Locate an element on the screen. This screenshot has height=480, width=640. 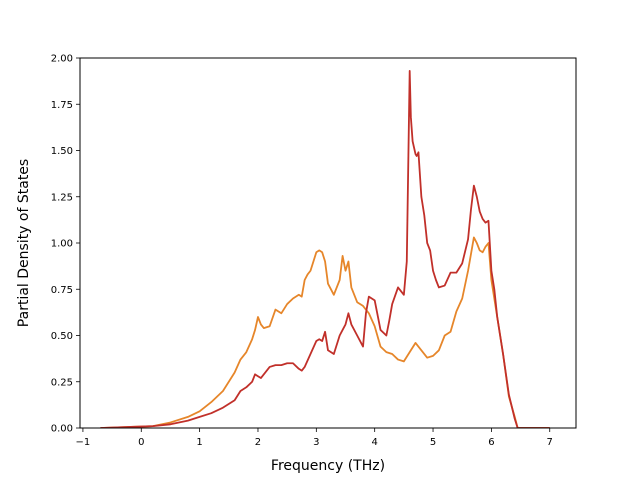
x-tick-label: −1 is located at coordinates (83, 442).